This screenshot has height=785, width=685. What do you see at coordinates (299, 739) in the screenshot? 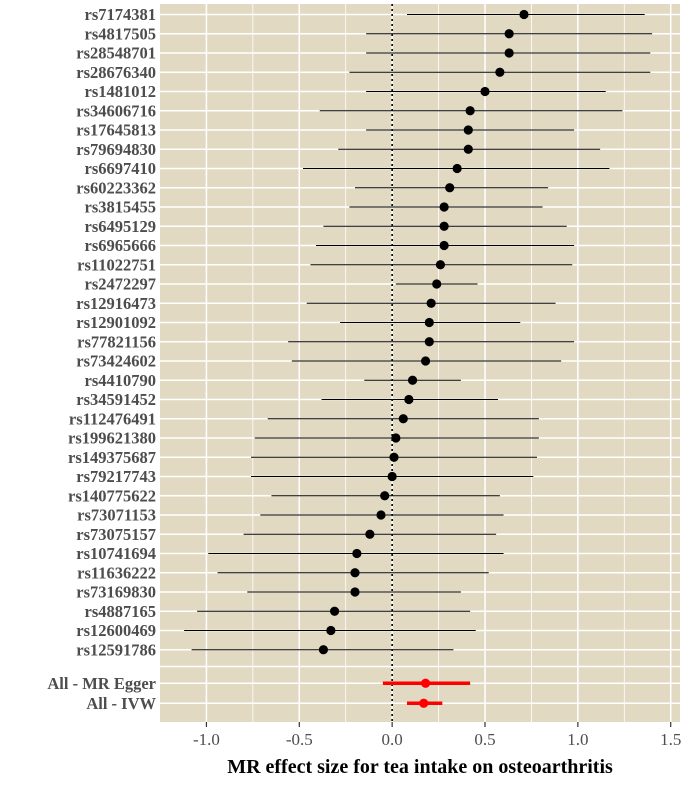
I see `x-tick-label: -0.5` at bounding box center [299, 739].